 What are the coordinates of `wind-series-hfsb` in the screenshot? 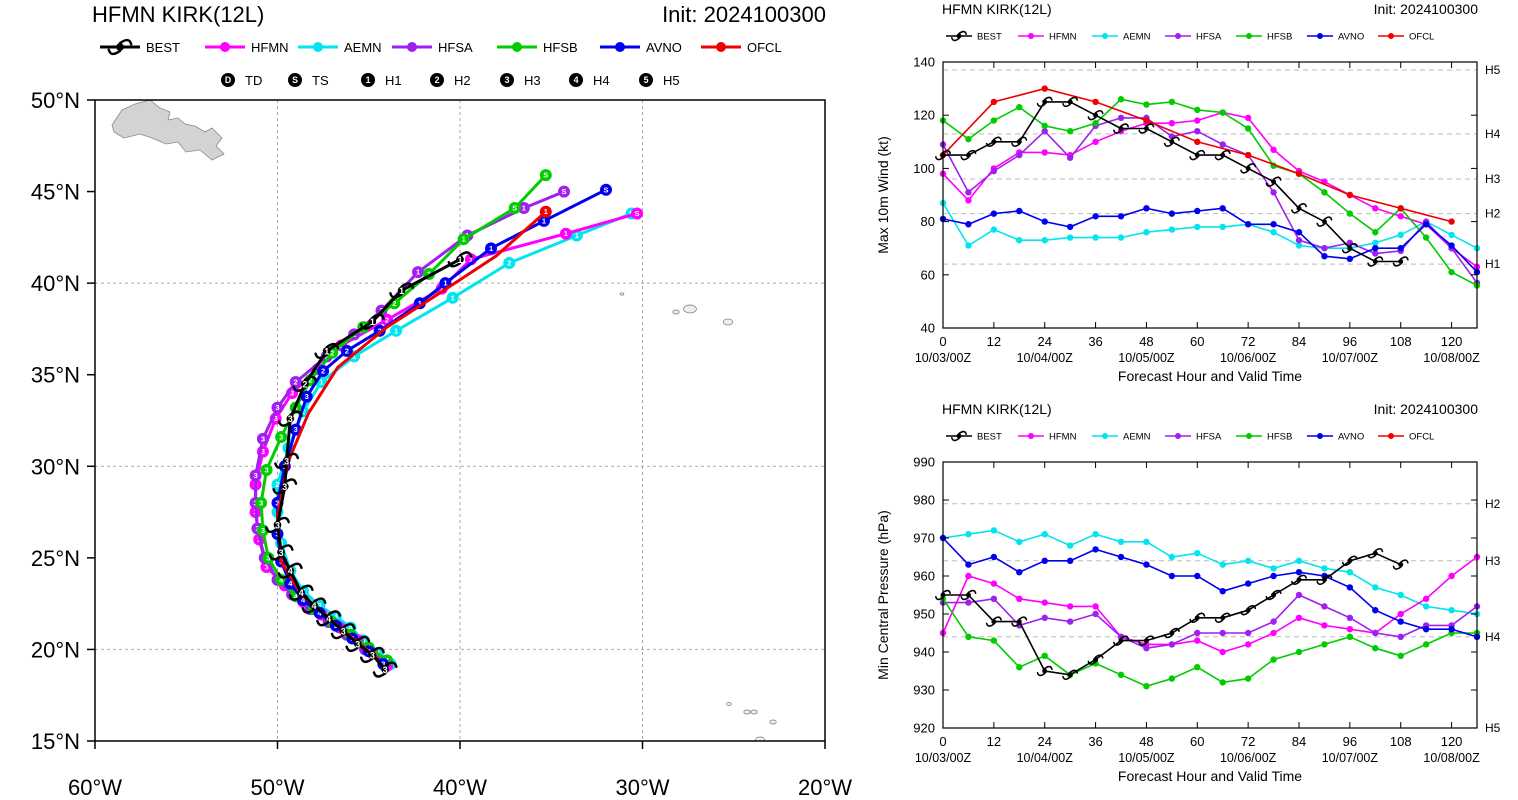 It's located at (1210, 192).